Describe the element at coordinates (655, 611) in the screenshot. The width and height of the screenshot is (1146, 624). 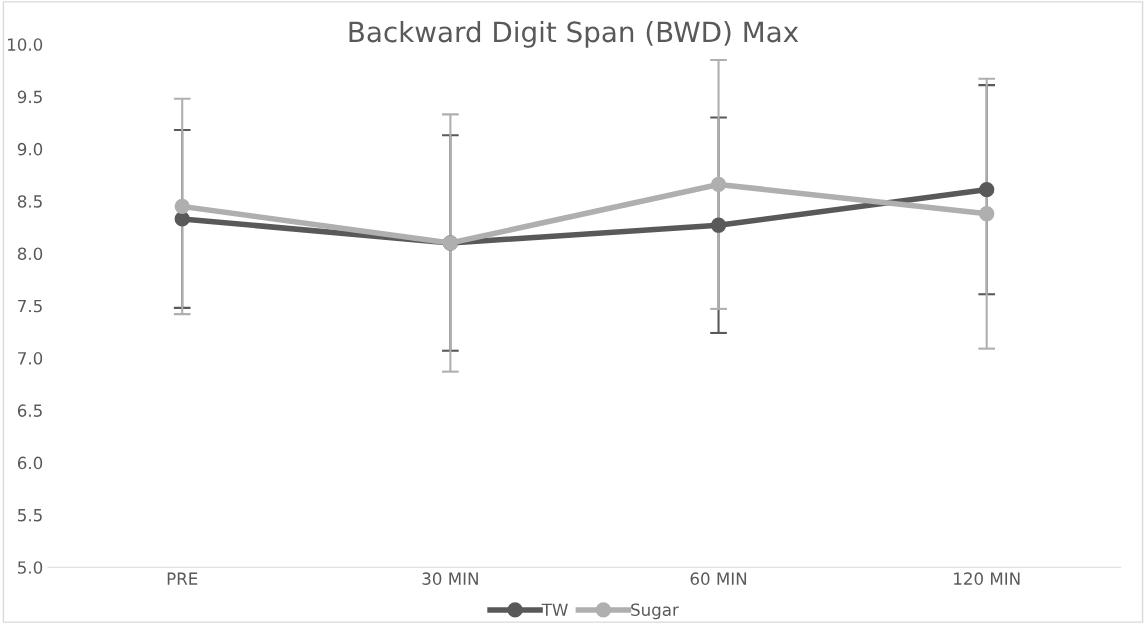
I see `legend-label: Sugar` at that location.